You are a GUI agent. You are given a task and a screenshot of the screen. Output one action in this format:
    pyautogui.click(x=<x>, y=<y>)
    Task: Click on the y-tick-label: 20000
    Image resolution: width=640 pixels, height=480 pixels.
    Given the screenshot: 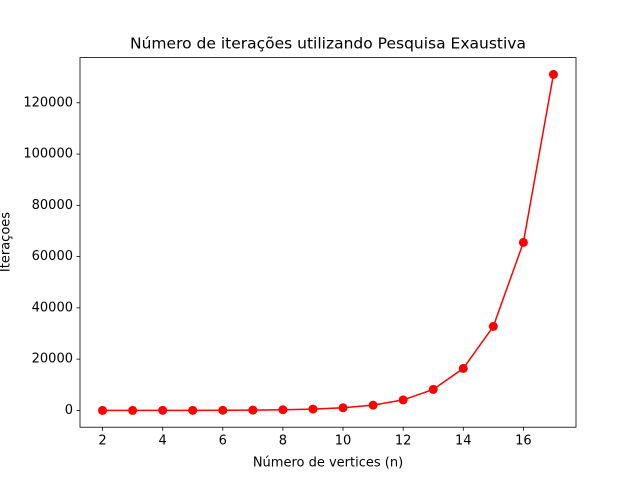 What is the action you would take?
    pyautogui.click(x=52, y=359)
    